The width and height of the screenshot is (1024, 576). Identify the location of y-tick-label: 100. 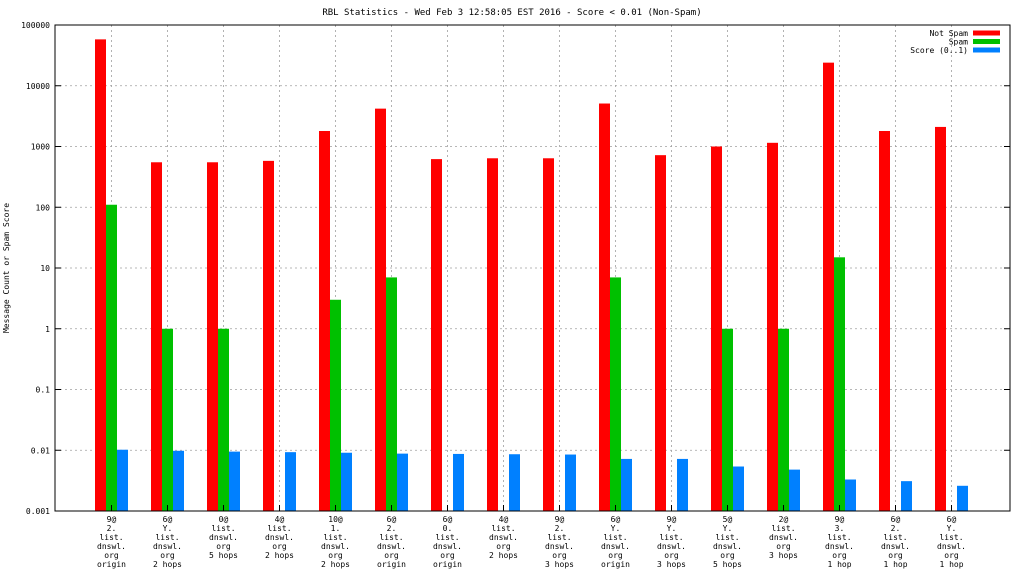
(43, 207).